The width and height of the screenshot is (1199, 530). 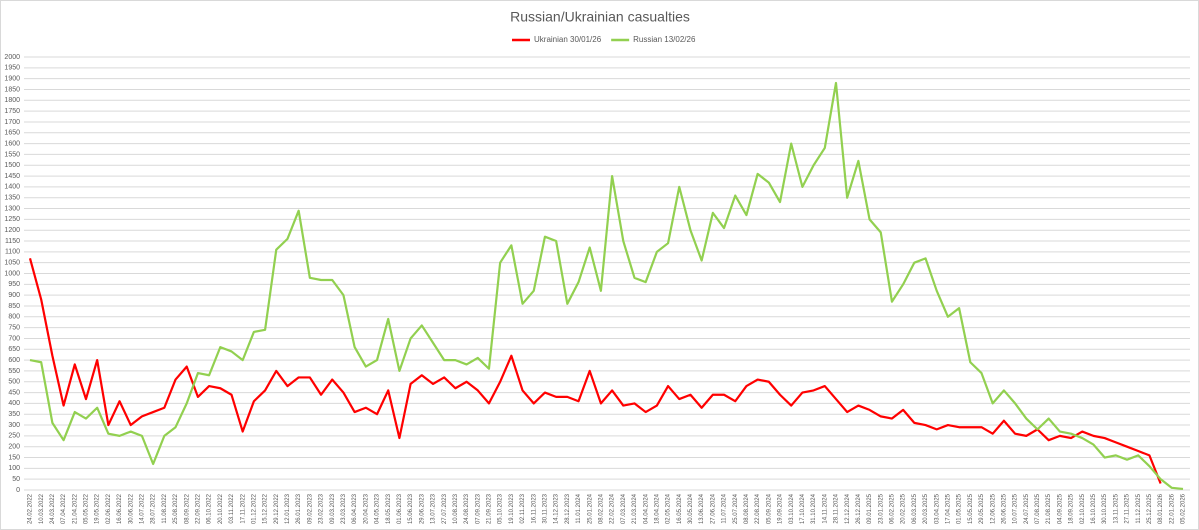 What do you see at coordinates (14, 436) in the screenshot?
I see `y-tick-label: 250` at bounding box center [14, 436].